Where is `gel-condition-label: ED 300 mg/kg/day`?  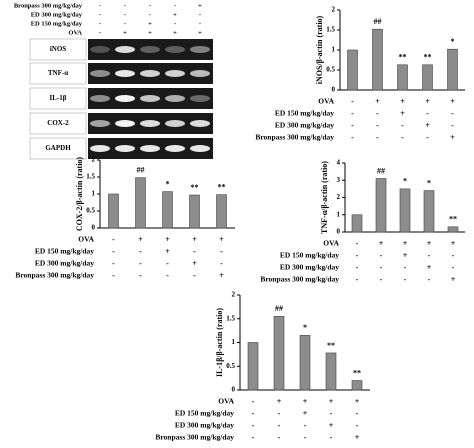
gel-condition-label: ED 300 mg/kg/day is located at coordinates (57, 14).